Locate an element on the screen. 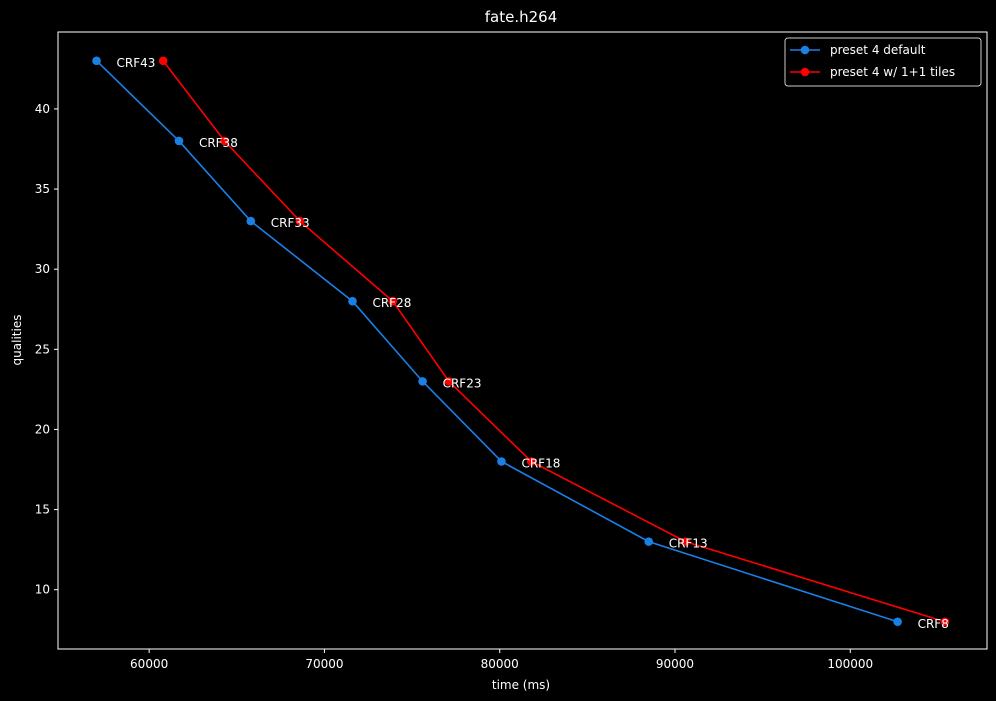 The image size is (996, 701). chart-title: fate.h264 is located at coordinates (521, 17).